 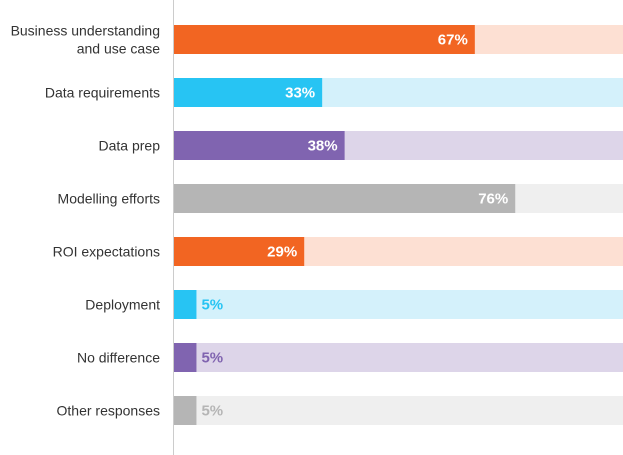 What do you see at coordinates (86, 40) in the screenshot?
I see `category-label: Business understanding and use case` at bounding box center [86, 40].